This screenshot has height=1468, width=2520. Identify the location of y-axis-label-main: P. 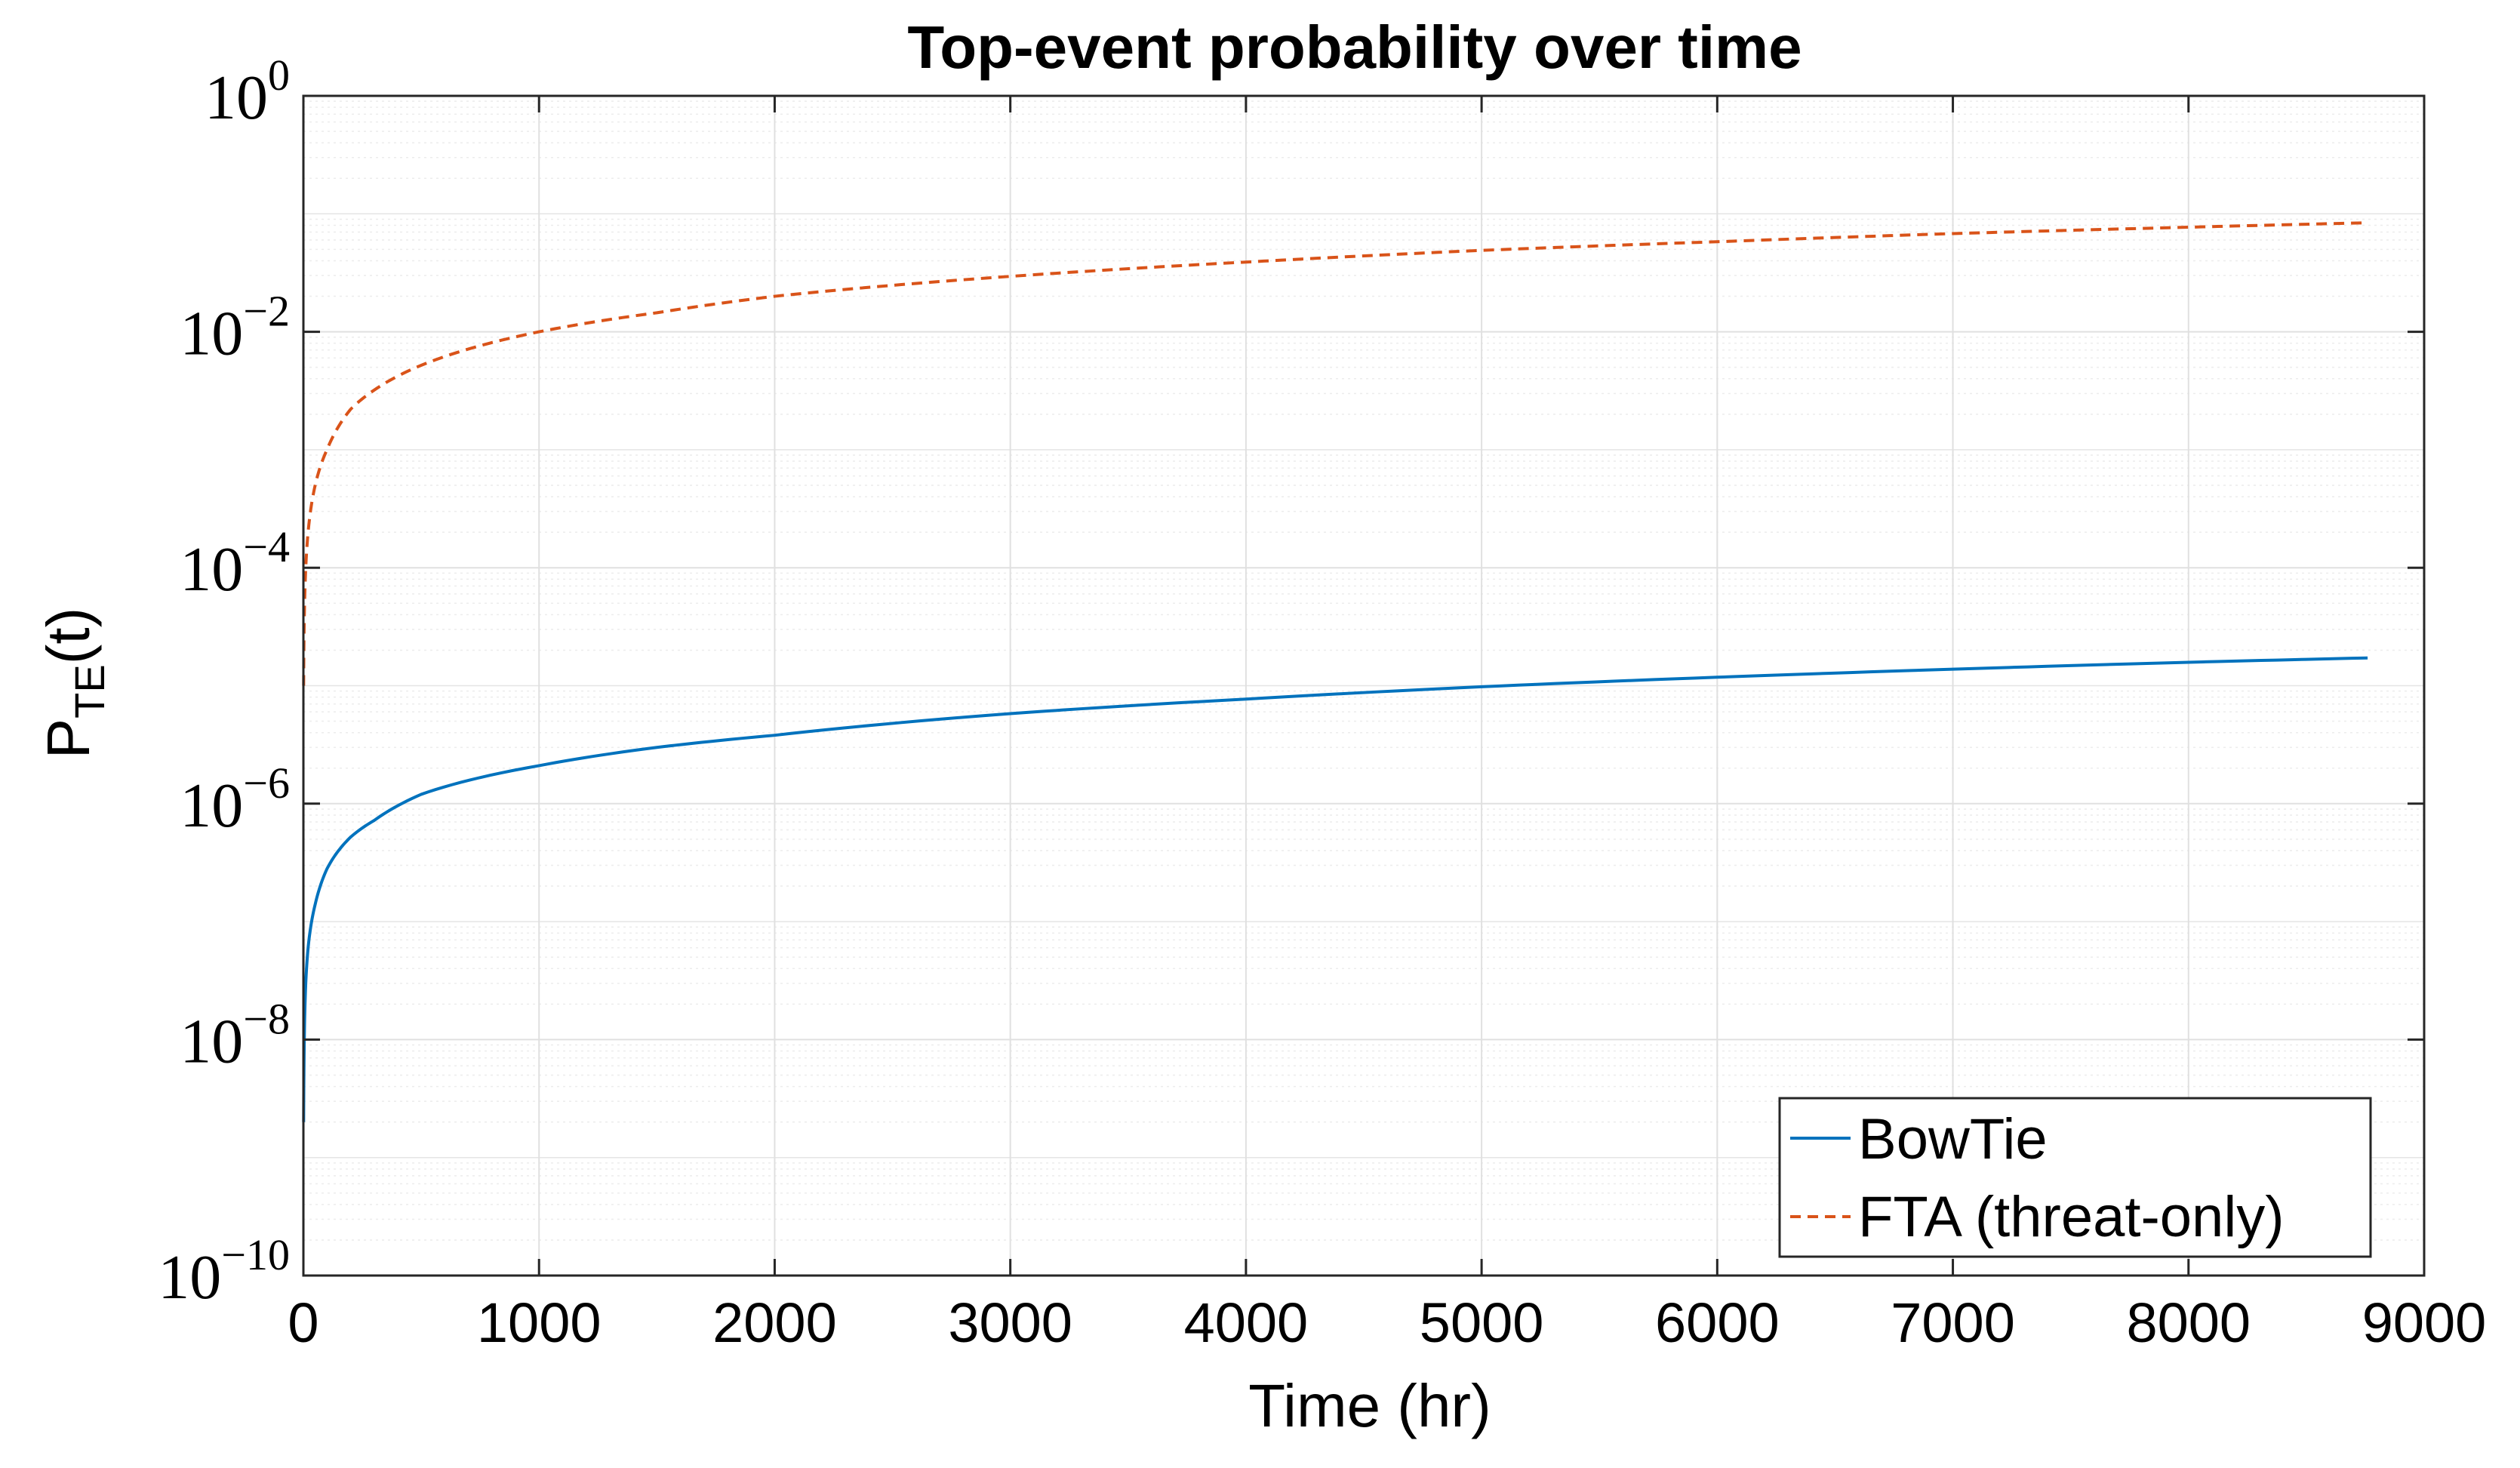
(68, 739).